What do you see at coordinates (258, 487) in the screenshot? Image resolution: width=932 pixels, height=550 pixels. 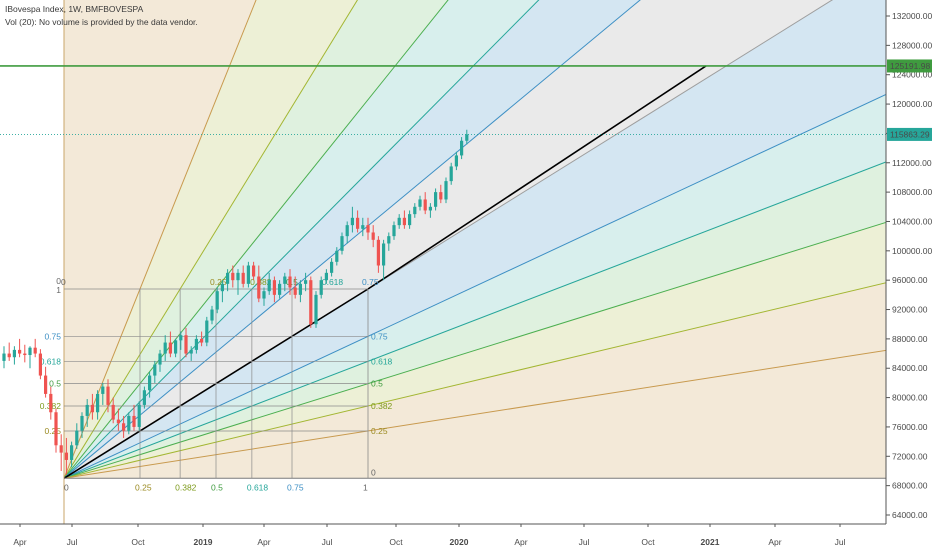 I see `fib-label-bottom-4: 0.618` at bounding box center [258, 487].